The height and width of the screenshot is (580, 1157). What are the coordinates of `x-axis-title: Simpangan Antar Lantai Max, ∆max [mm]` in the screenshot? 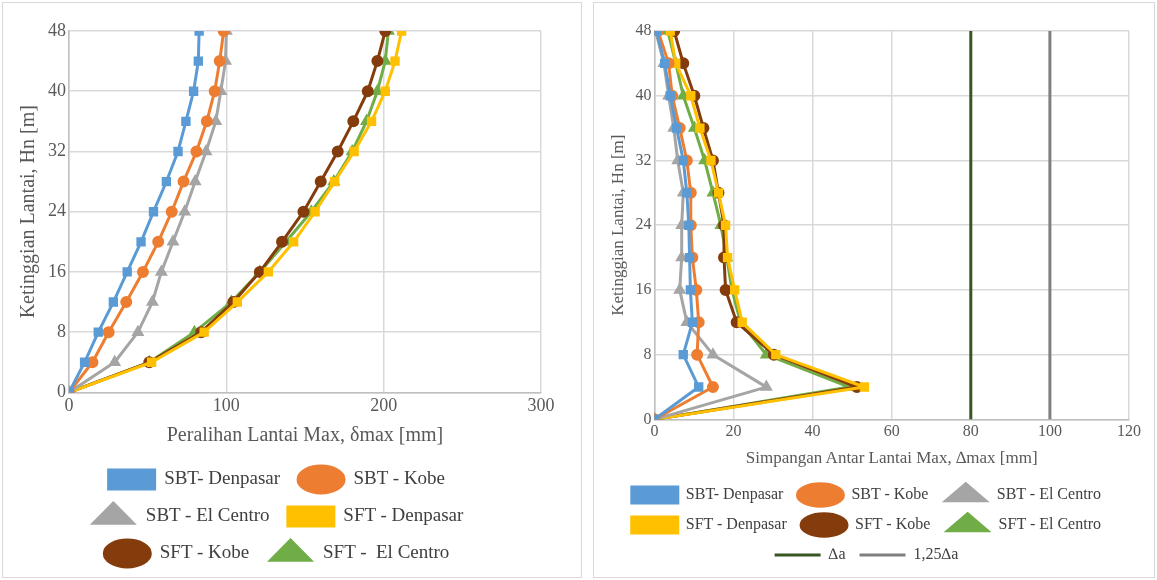 It's located at (891, 458).